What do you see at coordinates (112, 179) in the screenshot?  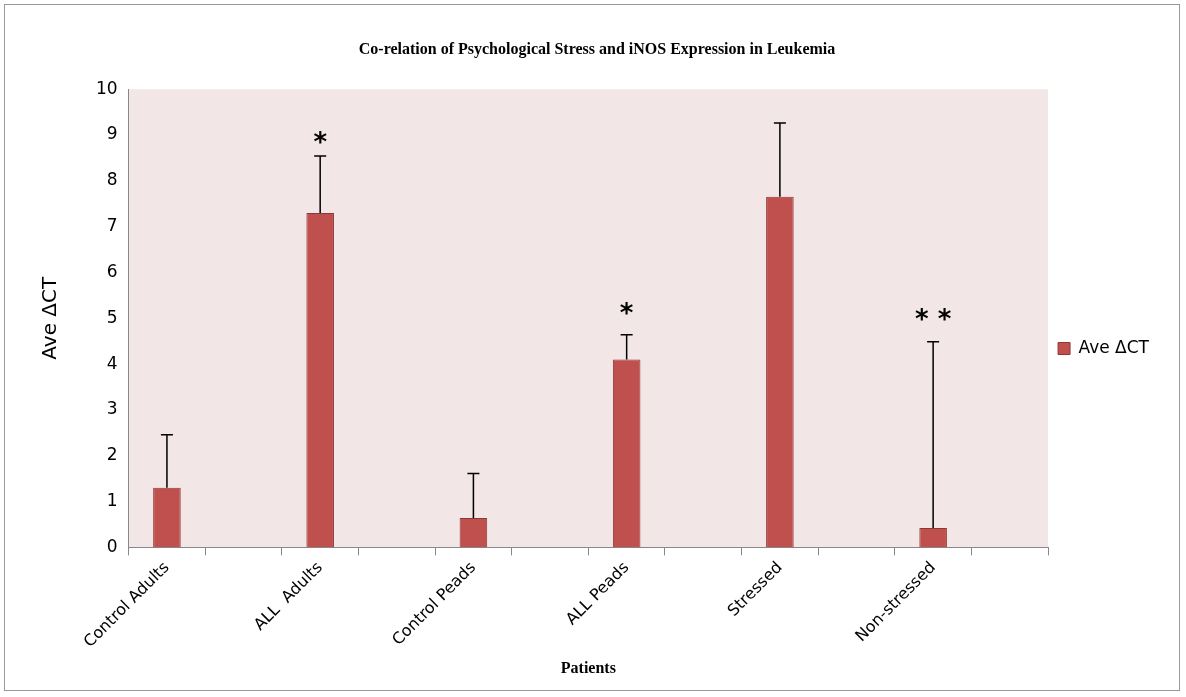 I see `y-tick-label: 8` at bounding box center [112, 179].